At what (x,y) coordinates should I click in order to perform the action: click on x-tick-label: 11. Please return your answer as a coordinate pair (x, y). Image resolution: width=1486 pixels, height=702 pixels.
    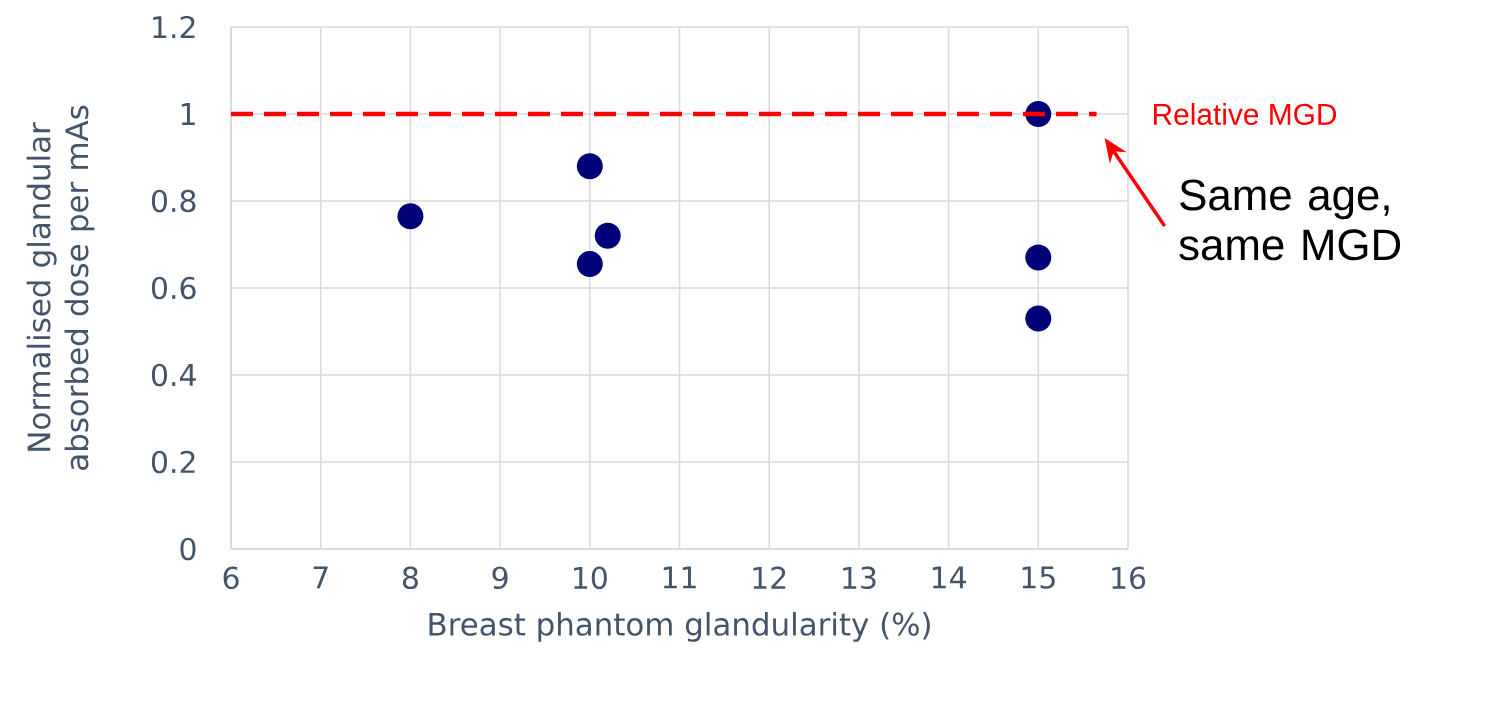
    Looking at the image, I should click on (679, 577).